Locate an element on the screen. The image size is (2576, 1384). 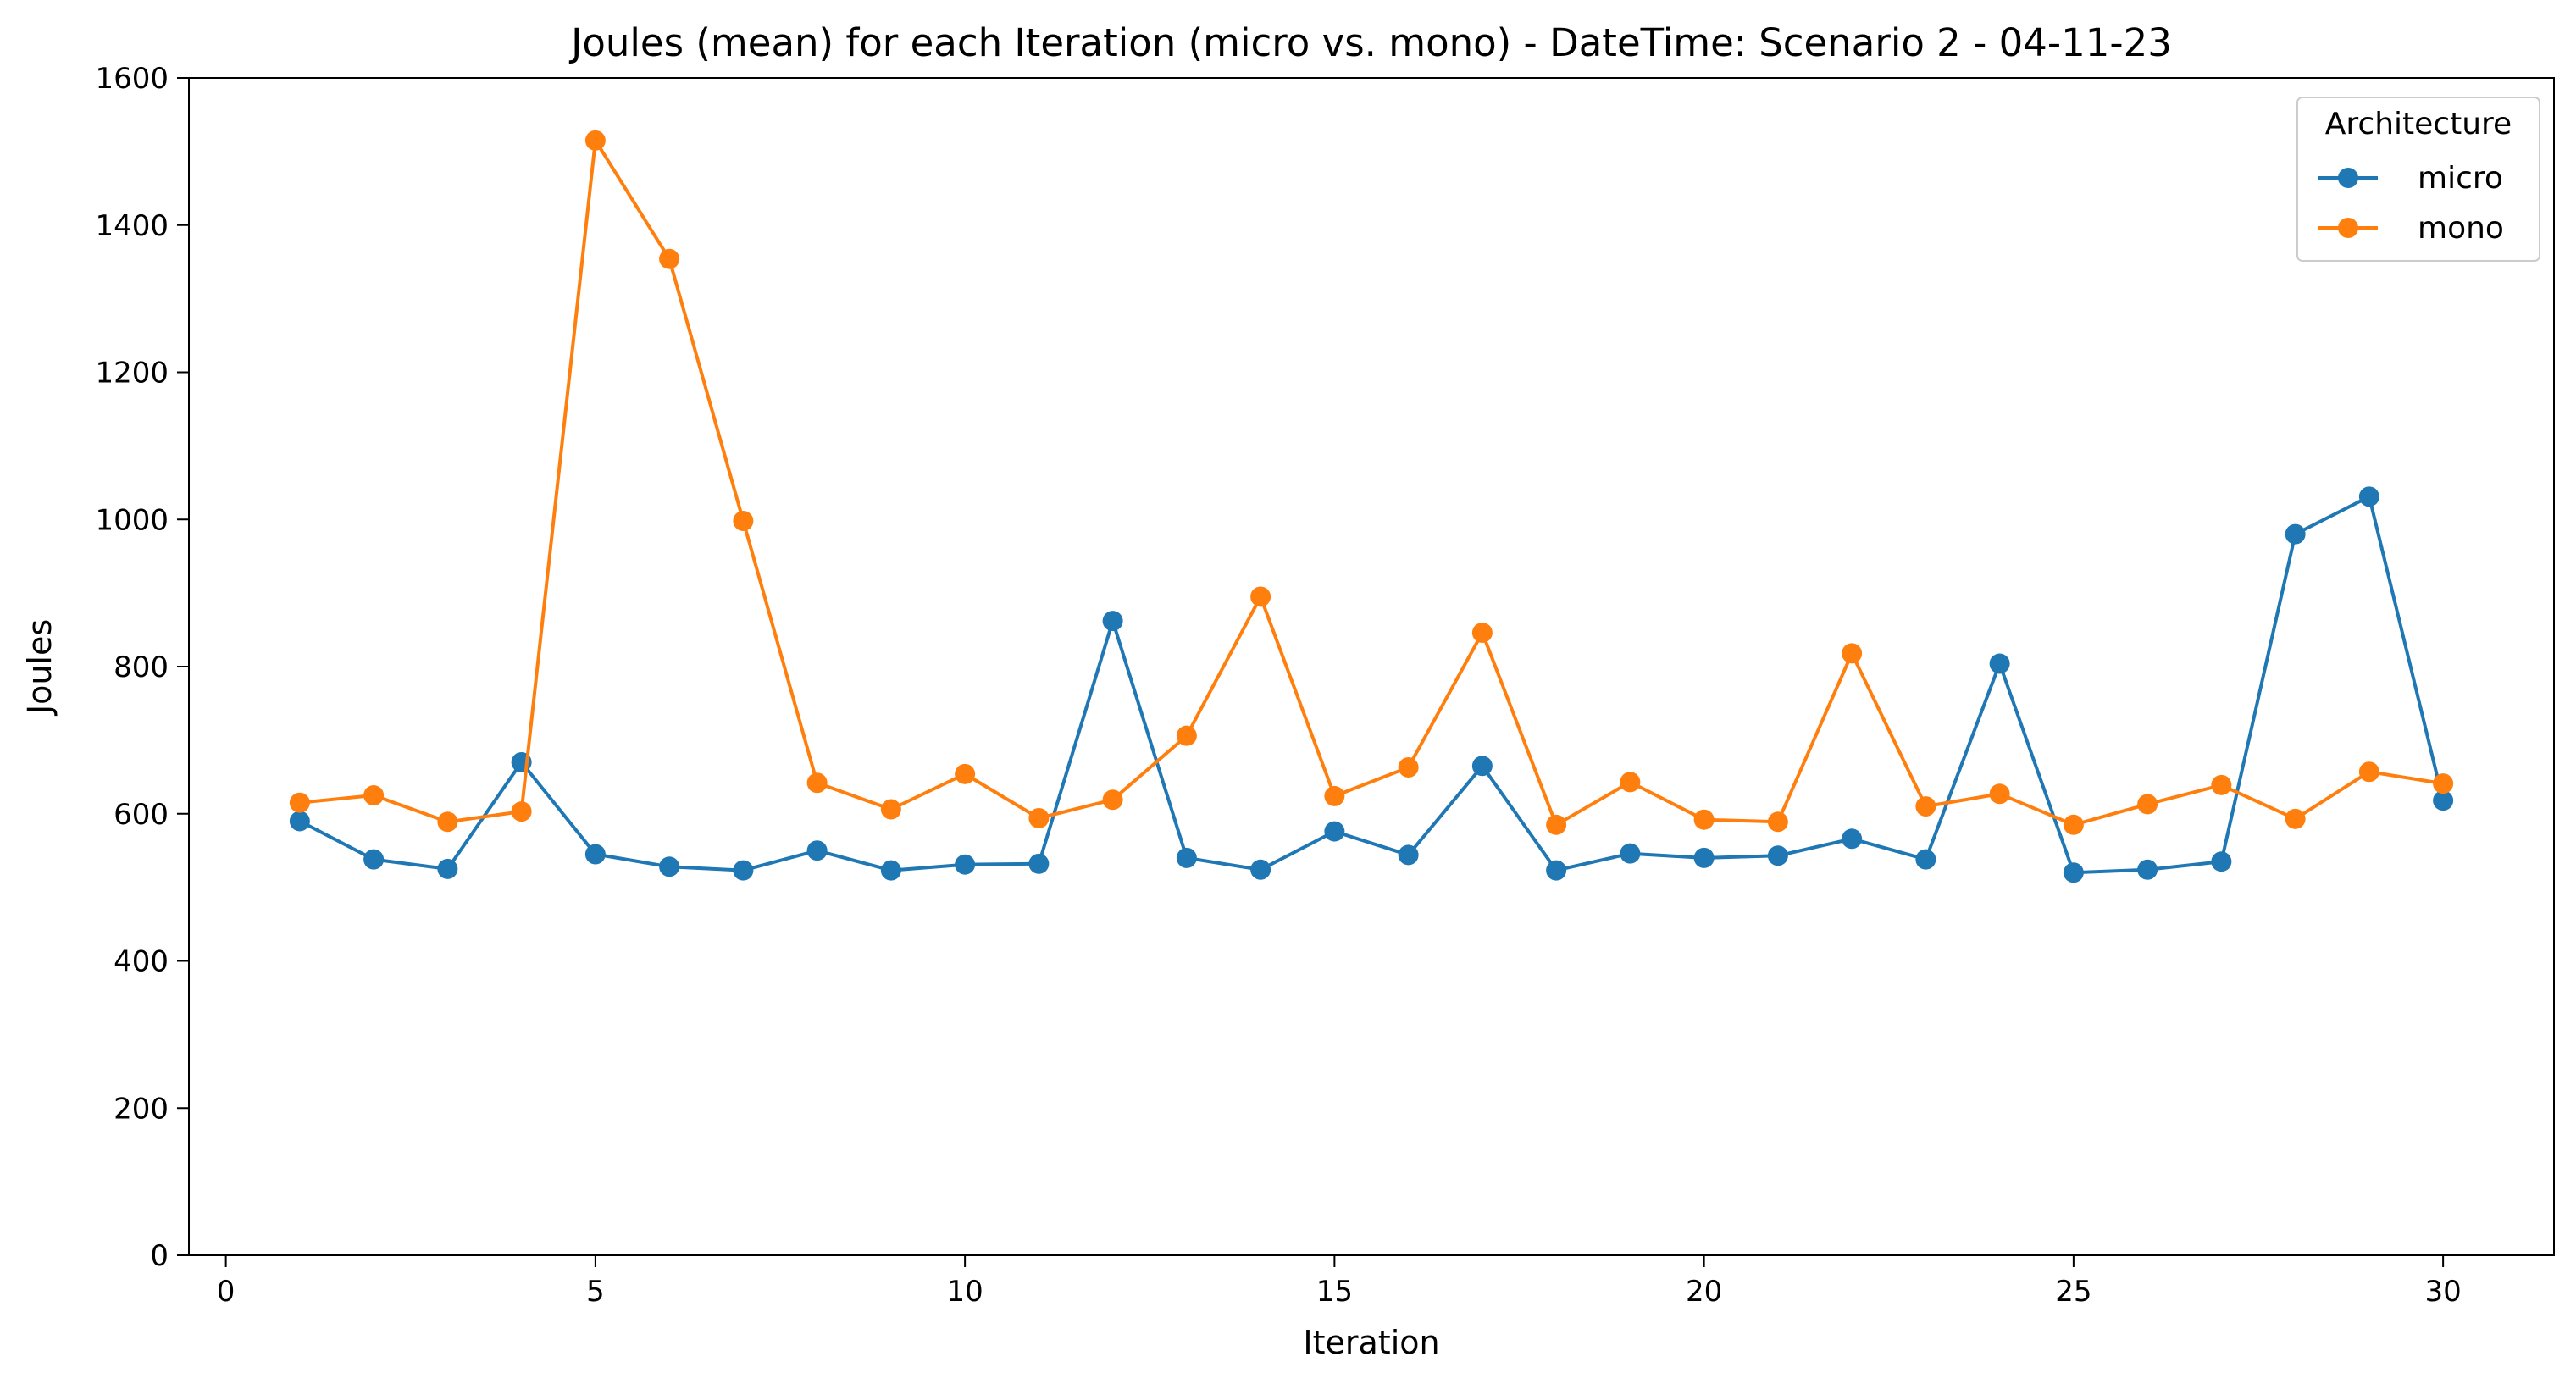
y-axis-label: Joules is located at coordinates (39, 667).